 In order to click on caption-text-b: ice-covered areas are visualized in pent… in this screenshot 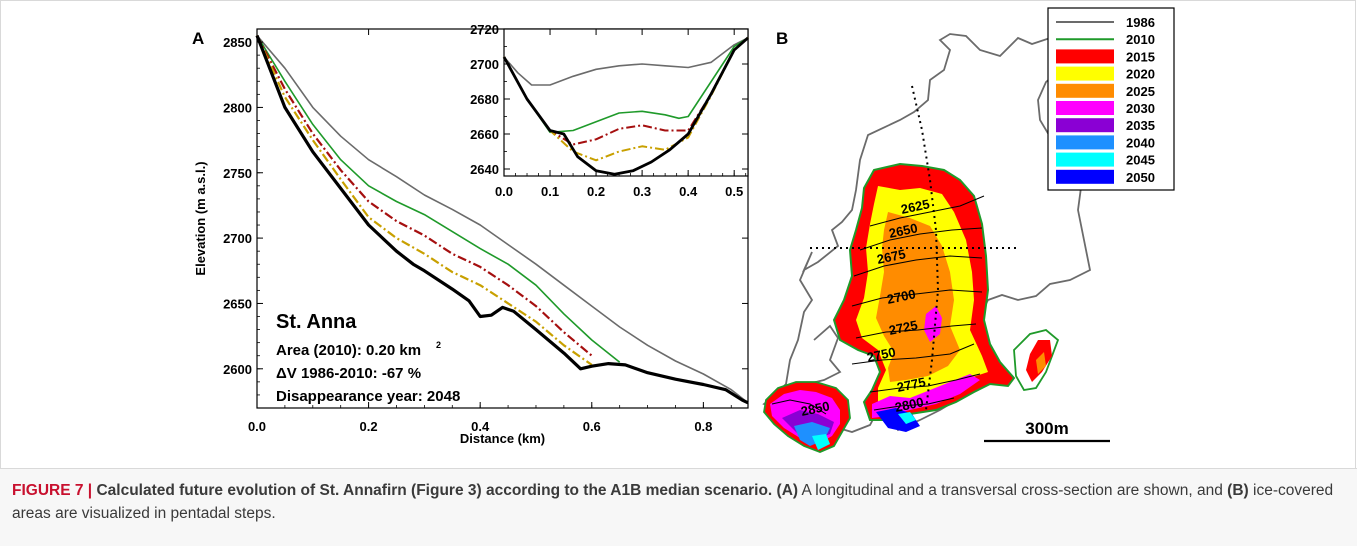, I will do `click(673, 502)`.